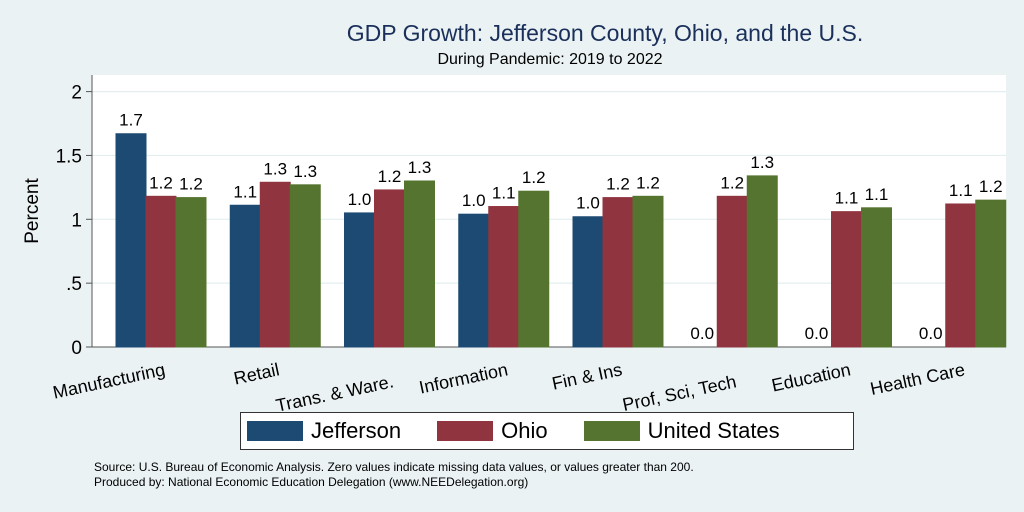 The width and height of the screenshot is (1024, 512). I want to click on legend: Jefferson Ohio United States, so click(547, 431).